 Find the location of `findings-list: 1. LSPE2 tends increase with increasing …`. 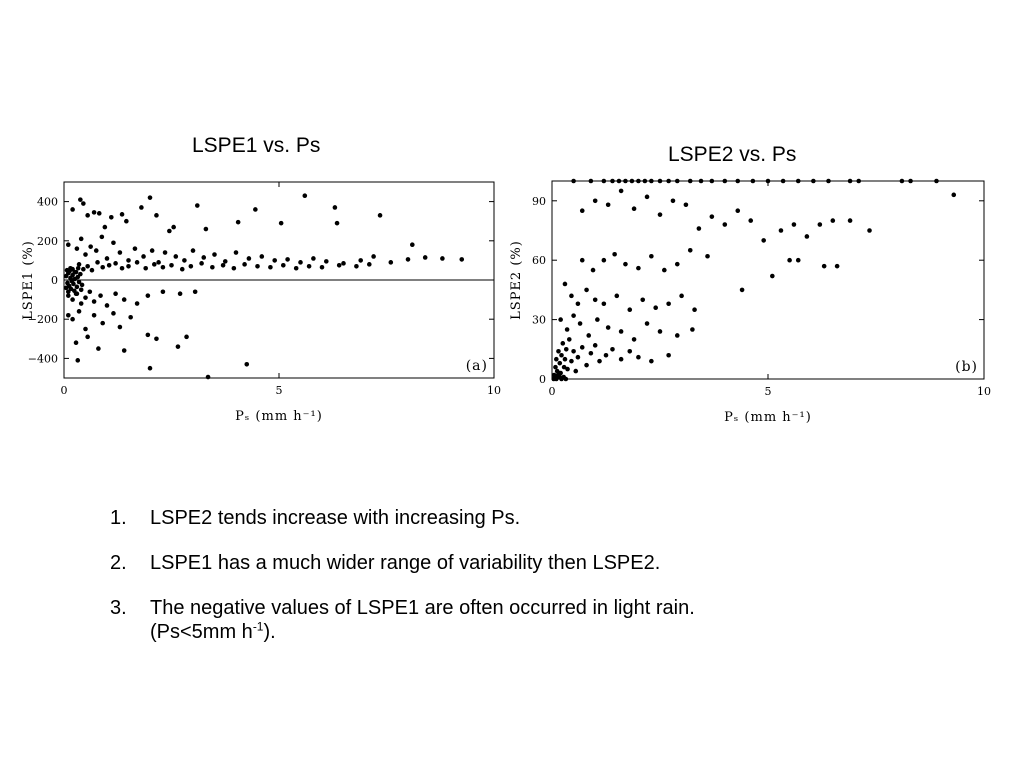

findings-list: 1. LSPE2 tends increase with increasing … is located at coordinates (402, 585).